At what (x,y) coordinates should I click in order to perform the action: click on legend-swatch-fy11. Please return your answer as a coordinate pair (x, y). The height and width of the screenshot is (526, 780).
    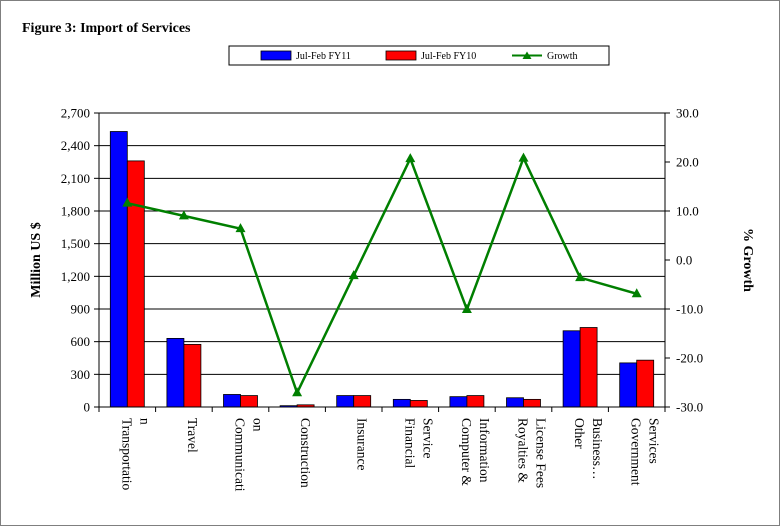
    Looking at the image, I should click on (276, 55).